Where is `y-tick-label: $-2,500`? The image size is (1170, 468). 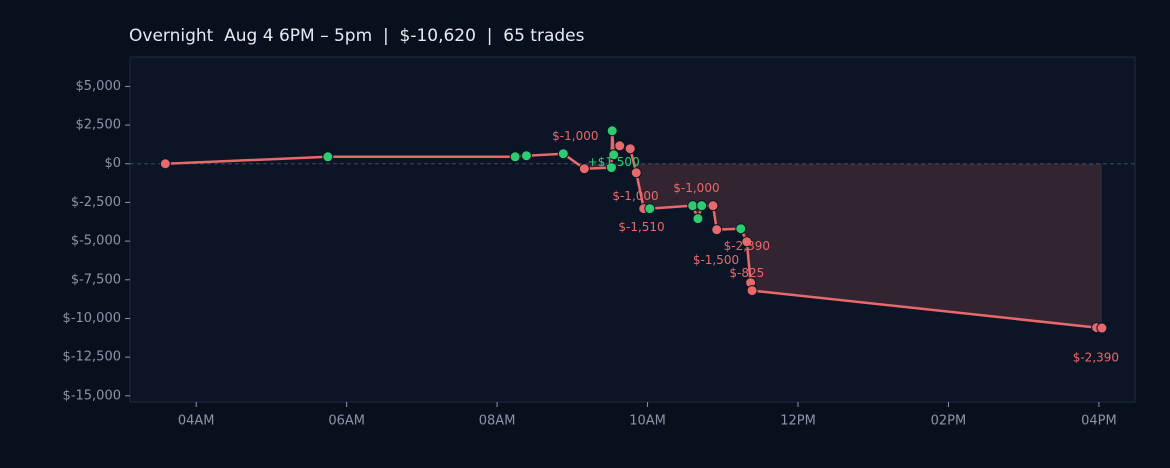
y-tick-label: $-2,500 is located at coordinates (96, 202).